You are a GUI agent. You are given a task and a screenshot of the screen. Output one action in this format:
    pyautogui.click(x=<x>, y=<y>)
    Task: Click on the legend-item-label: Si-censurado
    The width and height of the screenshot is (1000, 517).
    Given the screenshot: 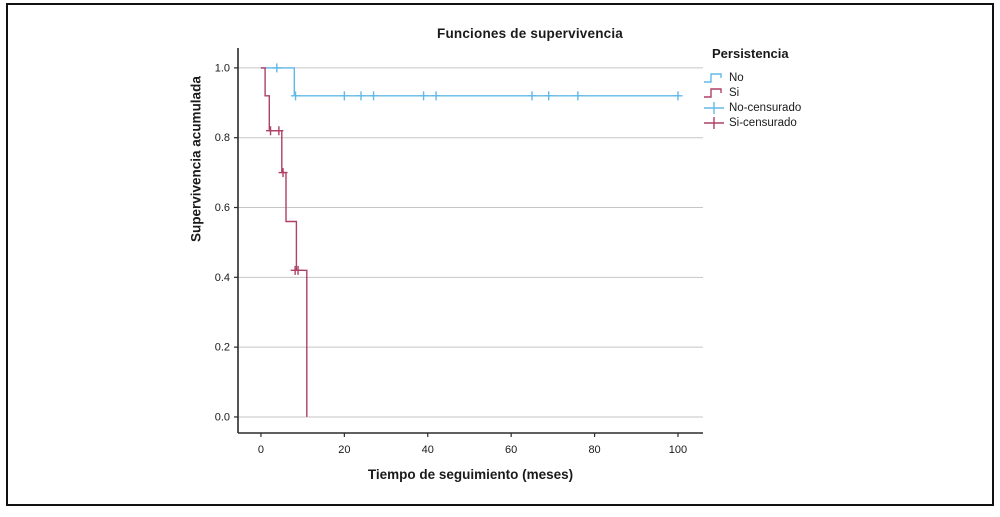 What is the action you would take?
    pyautogui.click(x=763, y=122)
    